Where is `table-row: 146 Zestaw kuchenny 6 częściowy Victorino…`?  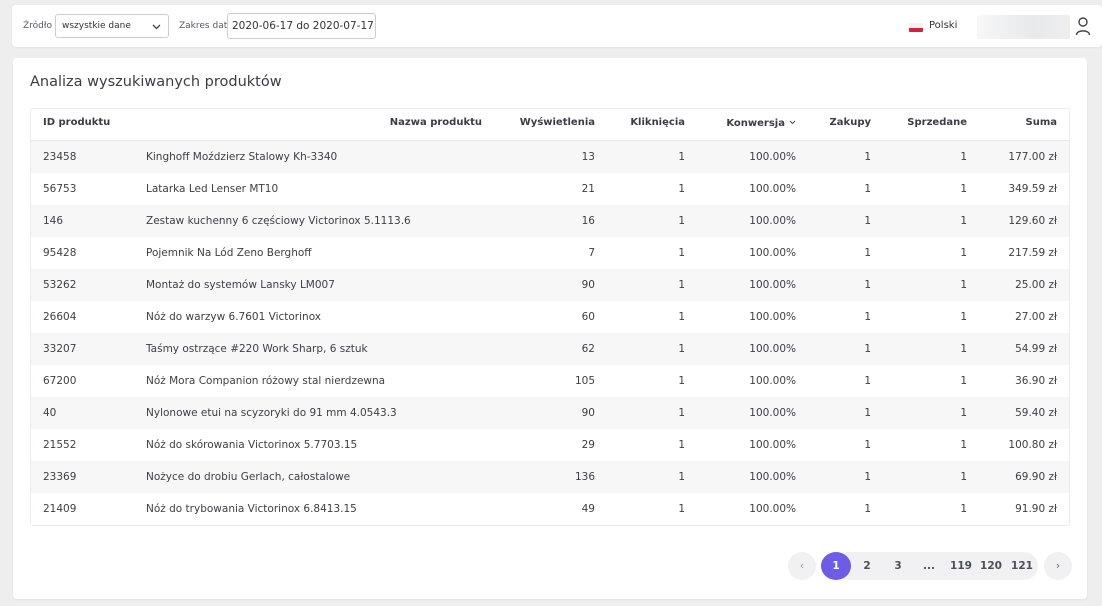 table-row: 146 Zestaw kuchenny 6 częściowy Victorino… is located at coordinates (550, 221).